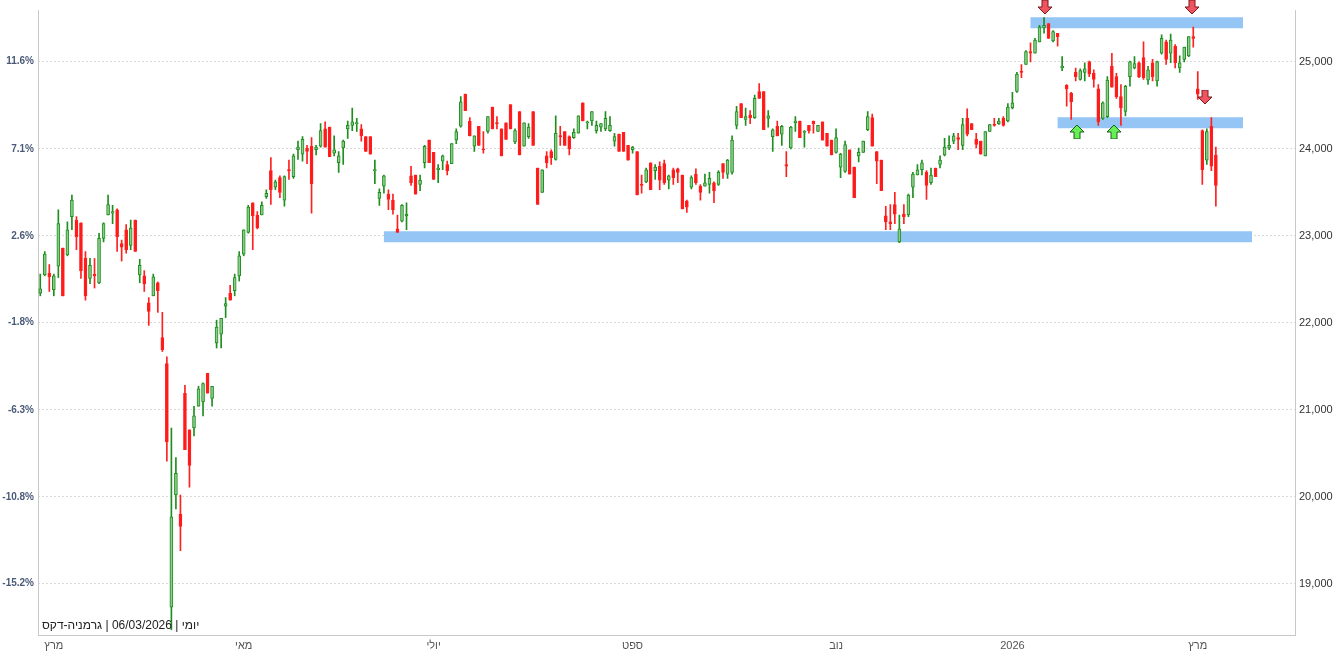 Image resolution: width=1337 pixels, height=656 pixels. I want to click on y-tick-label: 23,000, so click(1316, 234).